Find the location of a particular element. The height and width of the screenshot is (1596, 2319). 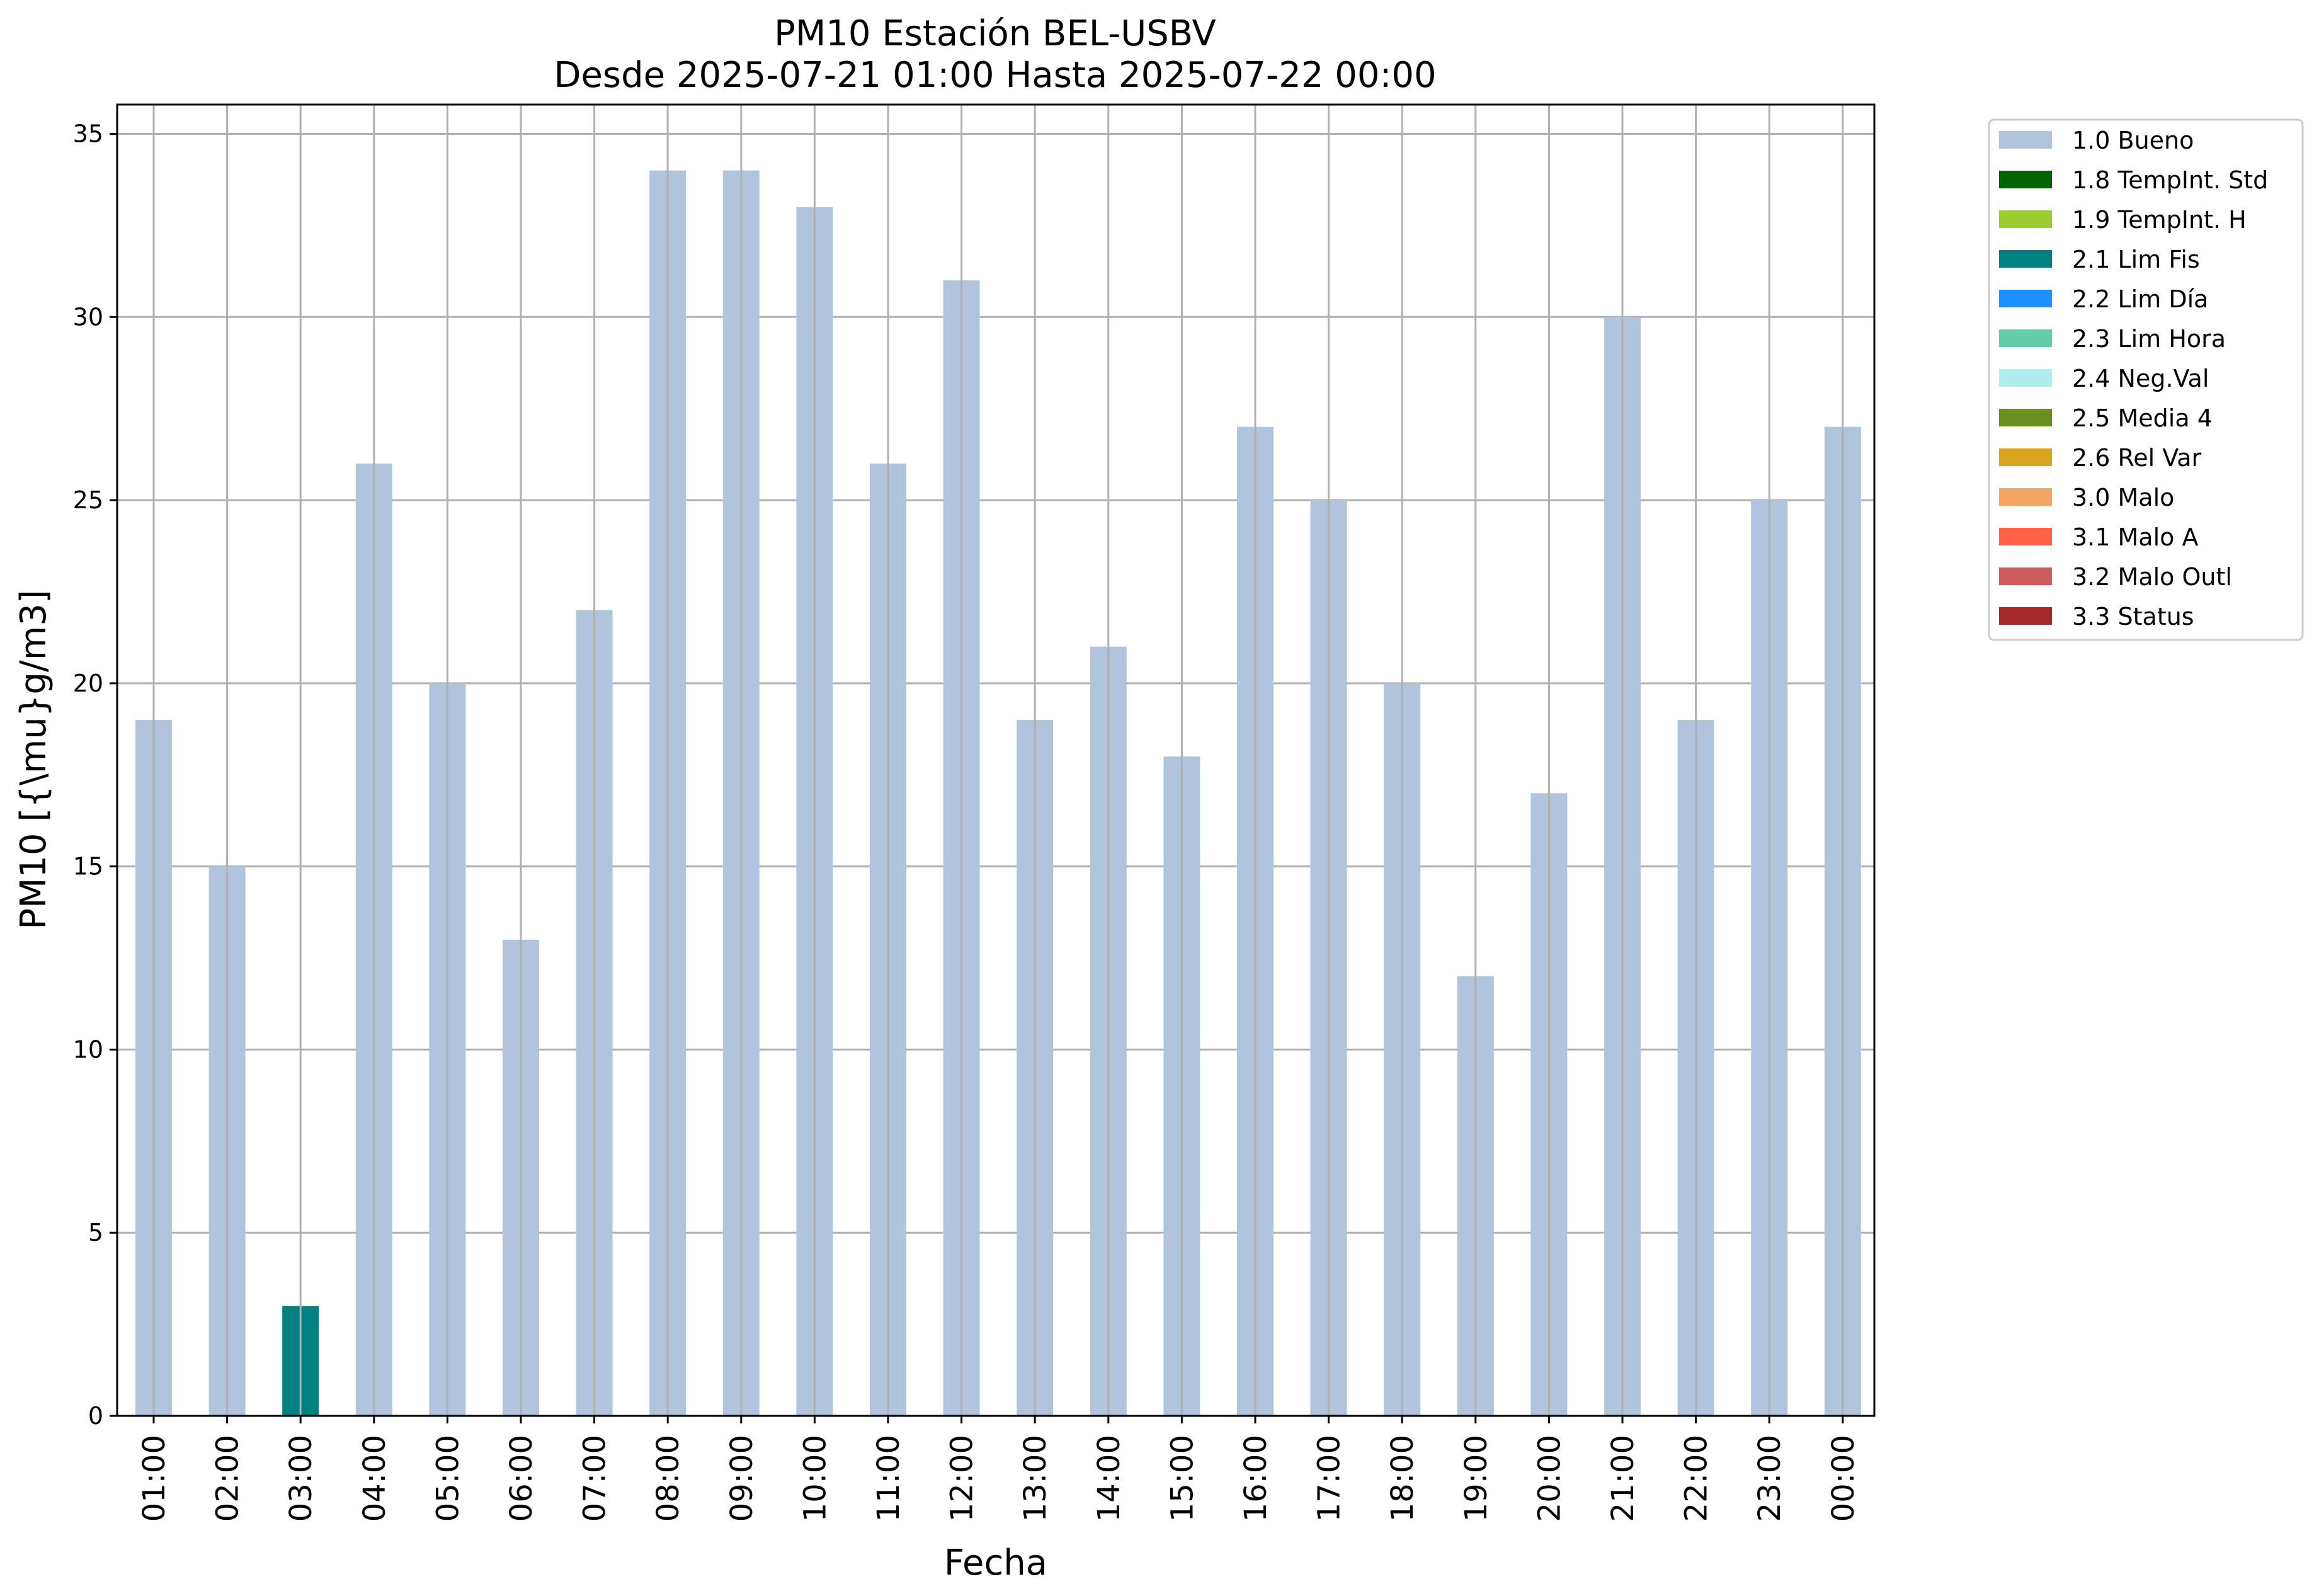

y-tick-label: 5 is located at coordinates (95, 1232).